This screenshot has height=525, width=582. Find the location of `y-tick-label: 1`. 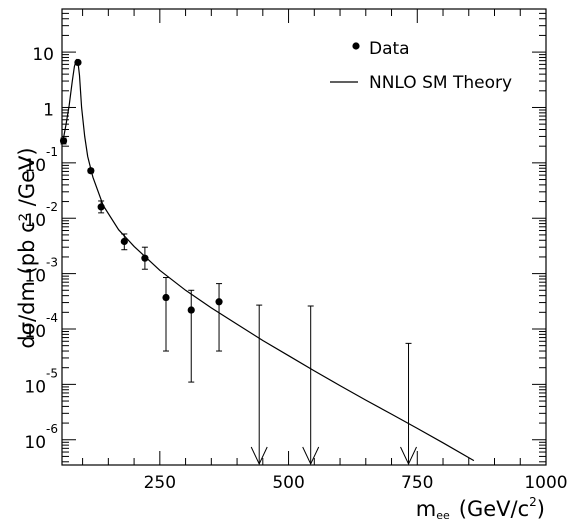

y-tick-label: 1 is located at coordinates (48, 110).